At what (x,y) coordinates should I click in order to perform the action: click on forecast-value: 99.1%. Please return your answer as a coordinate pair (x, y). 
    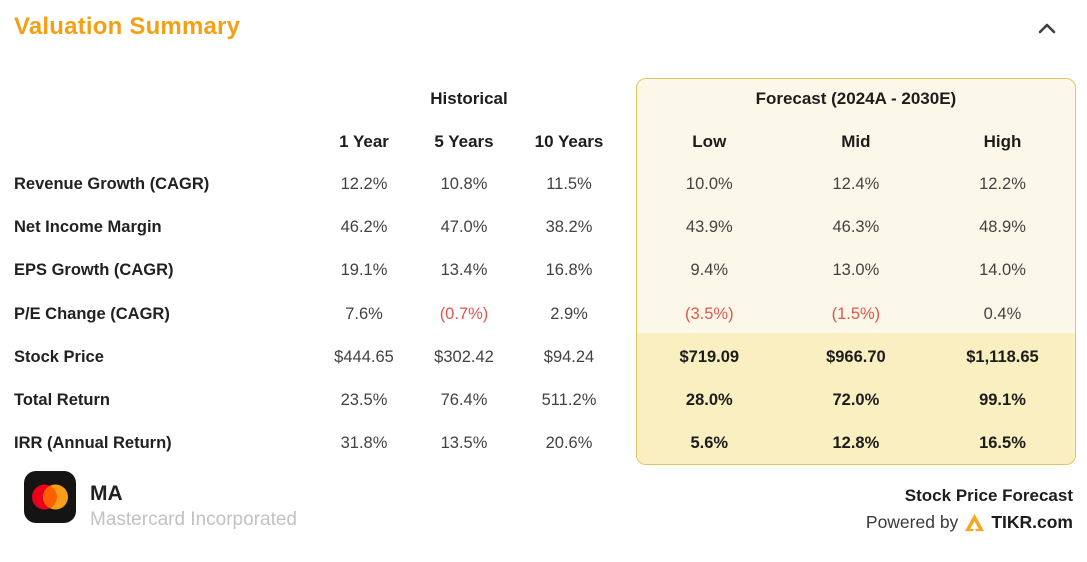
    Looking at the image, I should click on (1002, 400).